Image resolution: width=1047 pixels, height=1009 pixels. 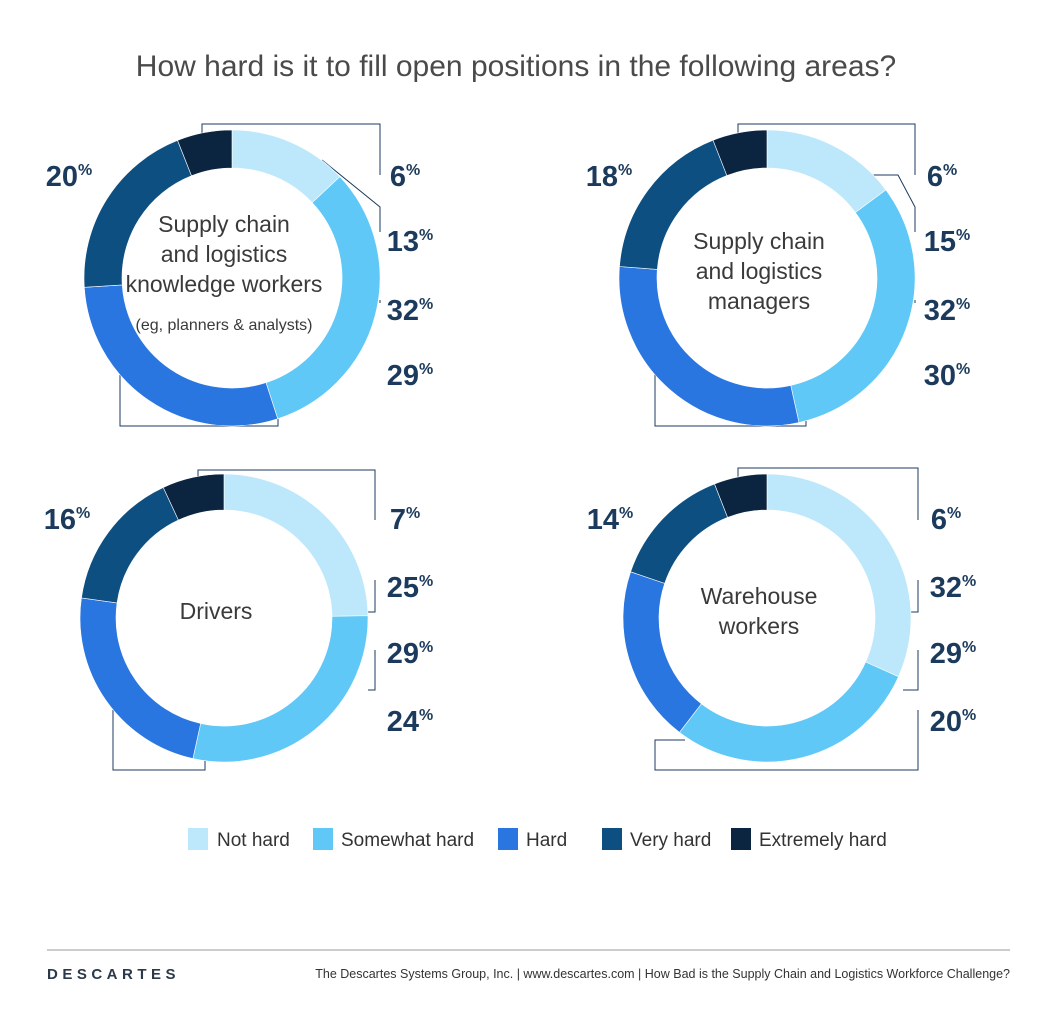 What do you see at coordinates (670, 840) in the screenshot?
I see `legend-label-very-hard: Very hard` at bounding box center [670, 840].